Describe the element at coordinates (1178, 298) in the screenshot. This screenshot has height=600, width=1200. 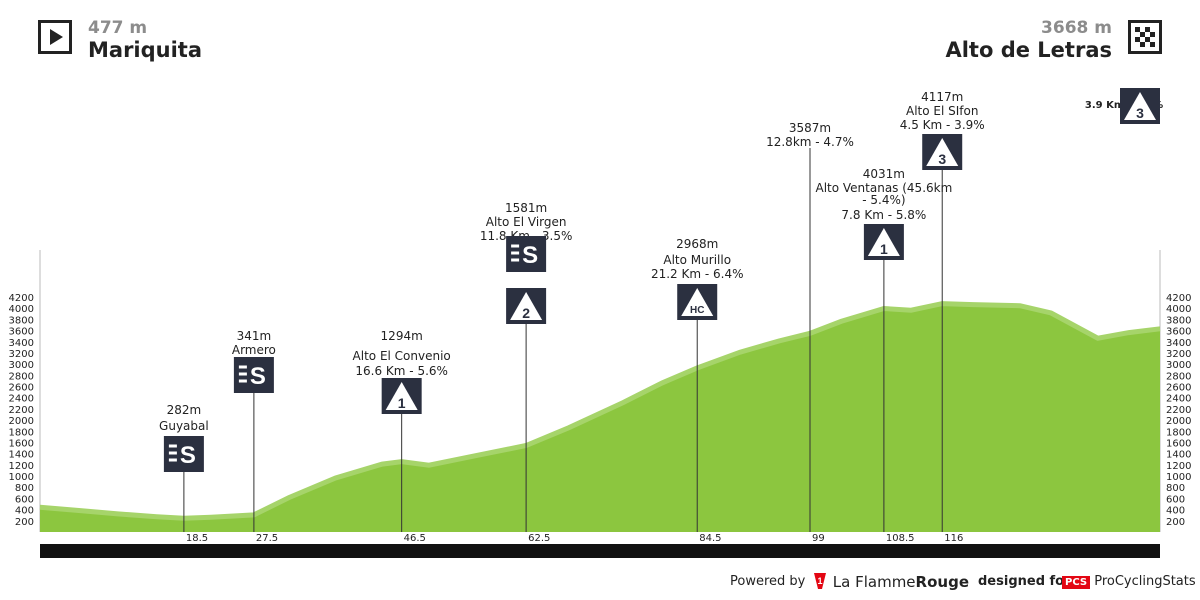
I see `y-tick-right-4200: 4200` at that location.